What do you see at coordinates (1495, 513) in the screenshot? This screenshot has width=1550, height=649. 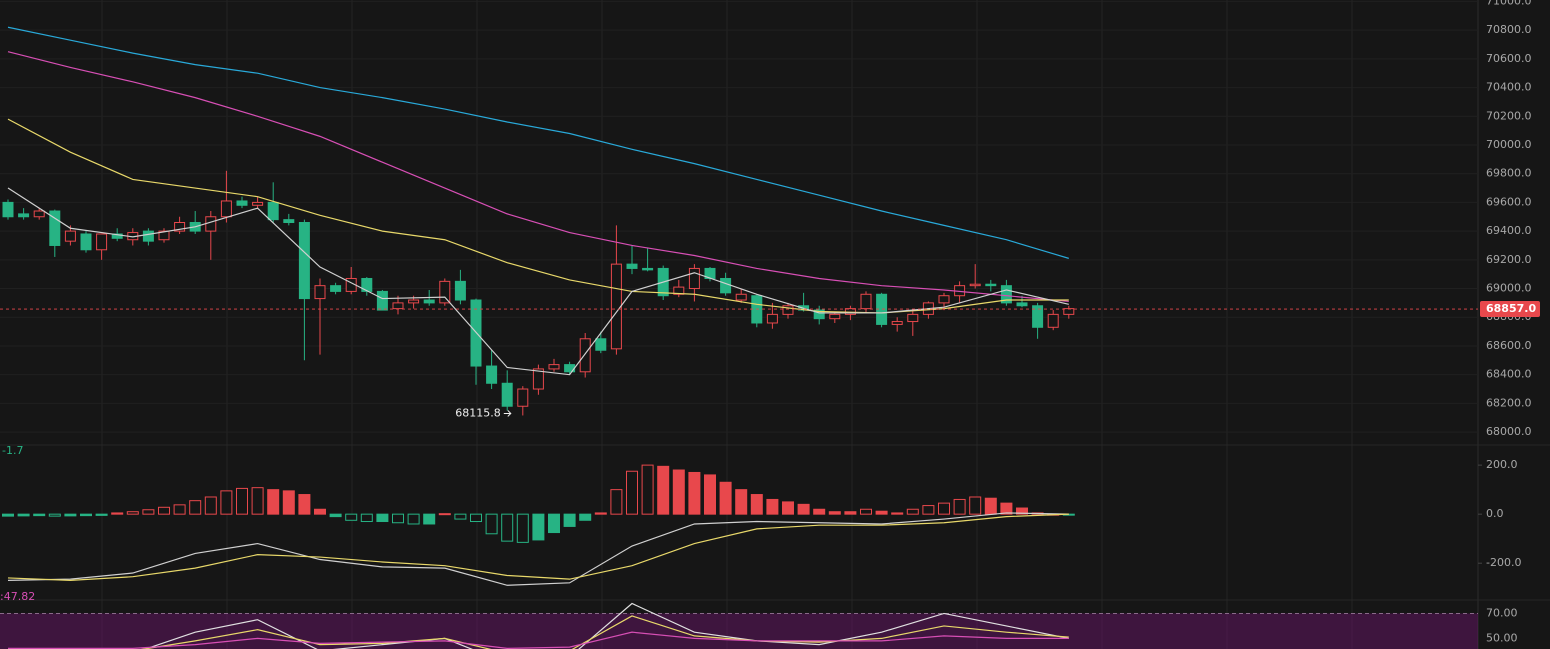 I see `y-tick-label: 0.0` at bounding box center [1495, 513].